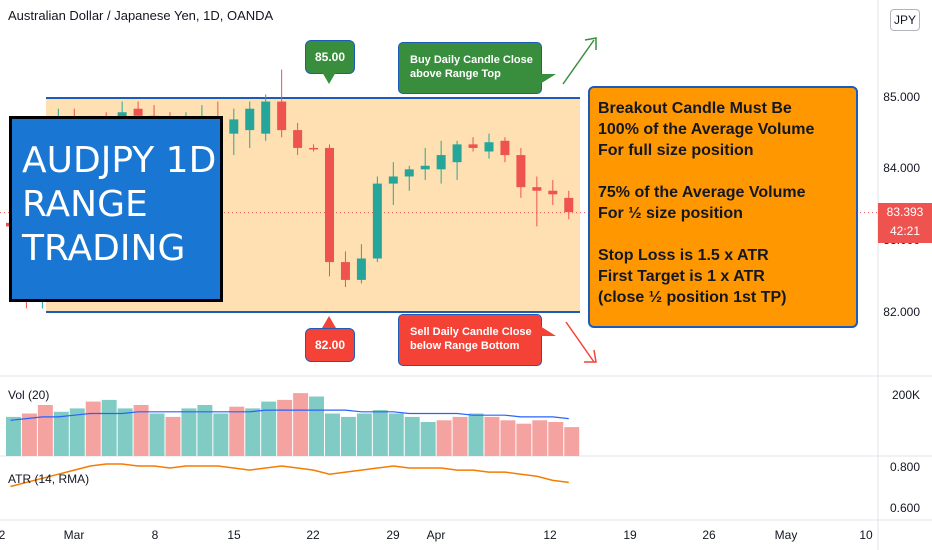  Describe the element at coordinates (313, 535) in the screenshot. I see `x-tick-22: 22` at that location.